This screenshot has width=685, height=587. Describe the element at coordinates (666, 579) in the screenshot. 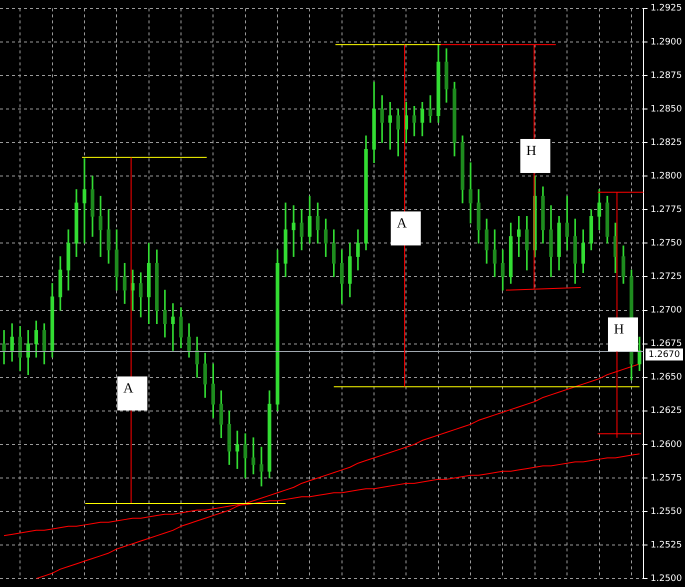

I see `y-tick-label: 1.2500` at that location.